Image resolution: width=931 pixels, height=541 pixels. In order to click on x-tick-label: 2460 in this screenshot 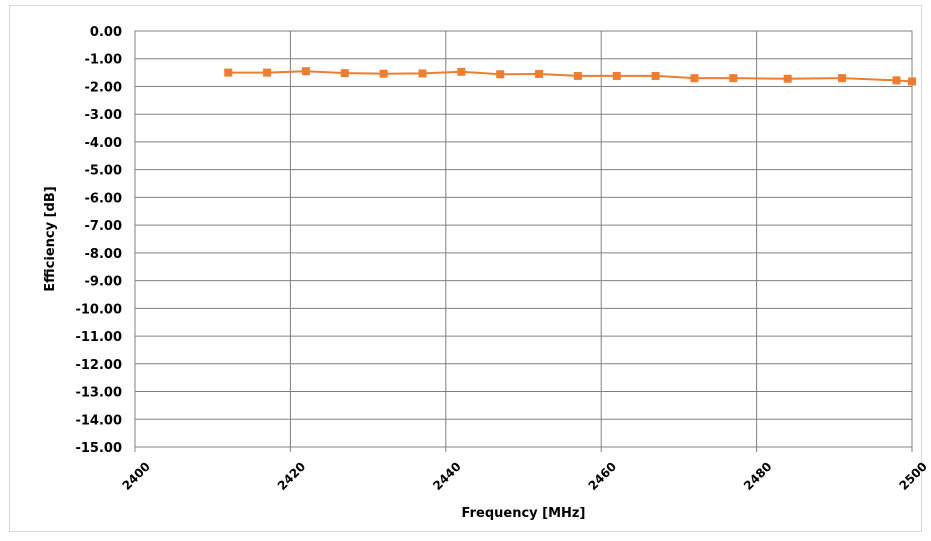, I will do `click(603, 476)`.